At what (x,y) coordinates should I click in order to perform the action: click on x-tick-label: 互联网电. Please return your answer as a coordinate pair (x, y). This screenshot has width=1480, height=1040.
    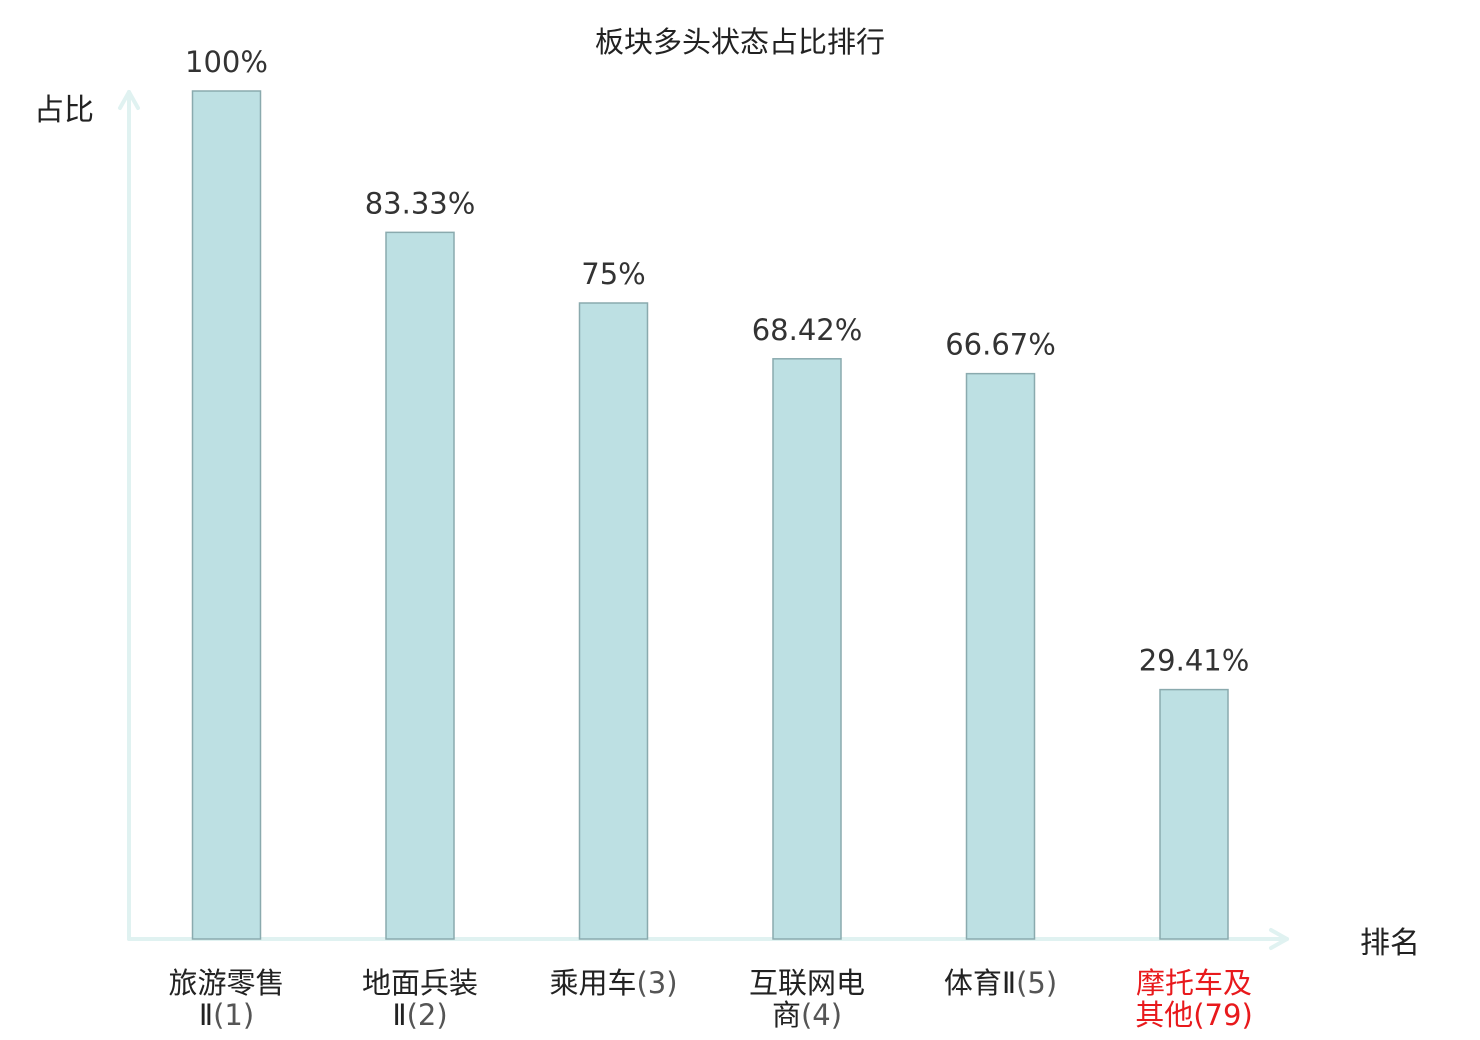
    Looking at the image, I should click on (807, 983).